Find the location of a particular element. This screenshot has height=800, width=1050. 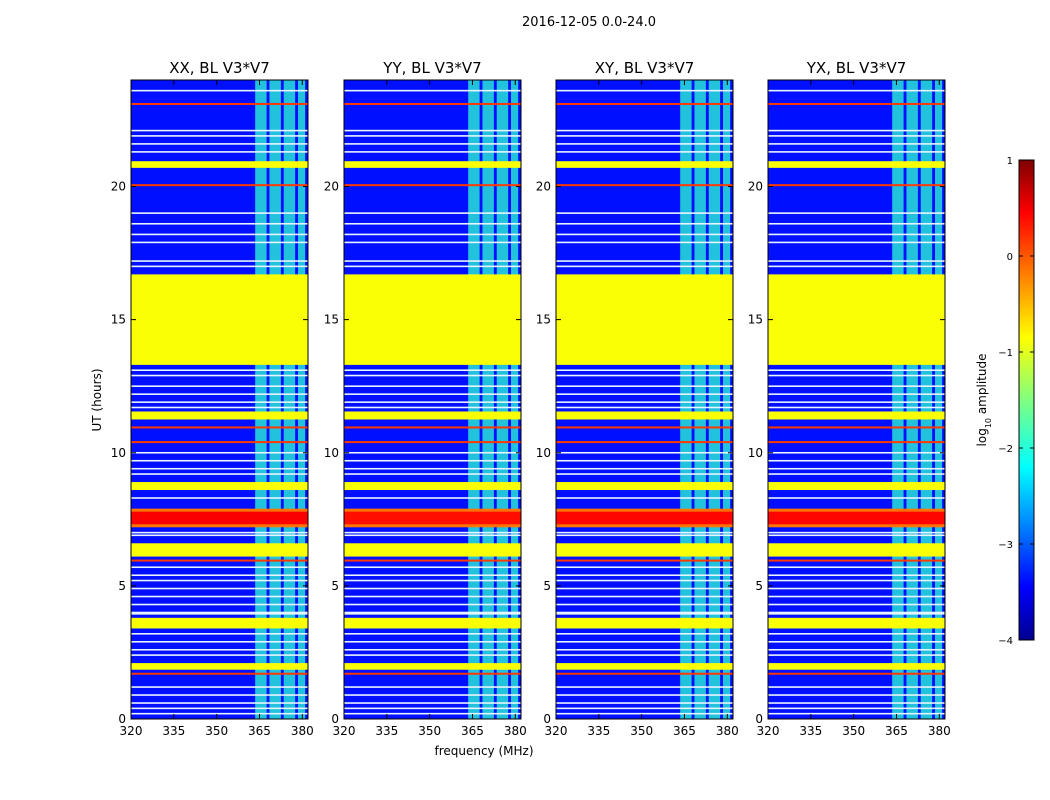

colorbar-tick-label: −1 is located at coordinates (1005, 353).